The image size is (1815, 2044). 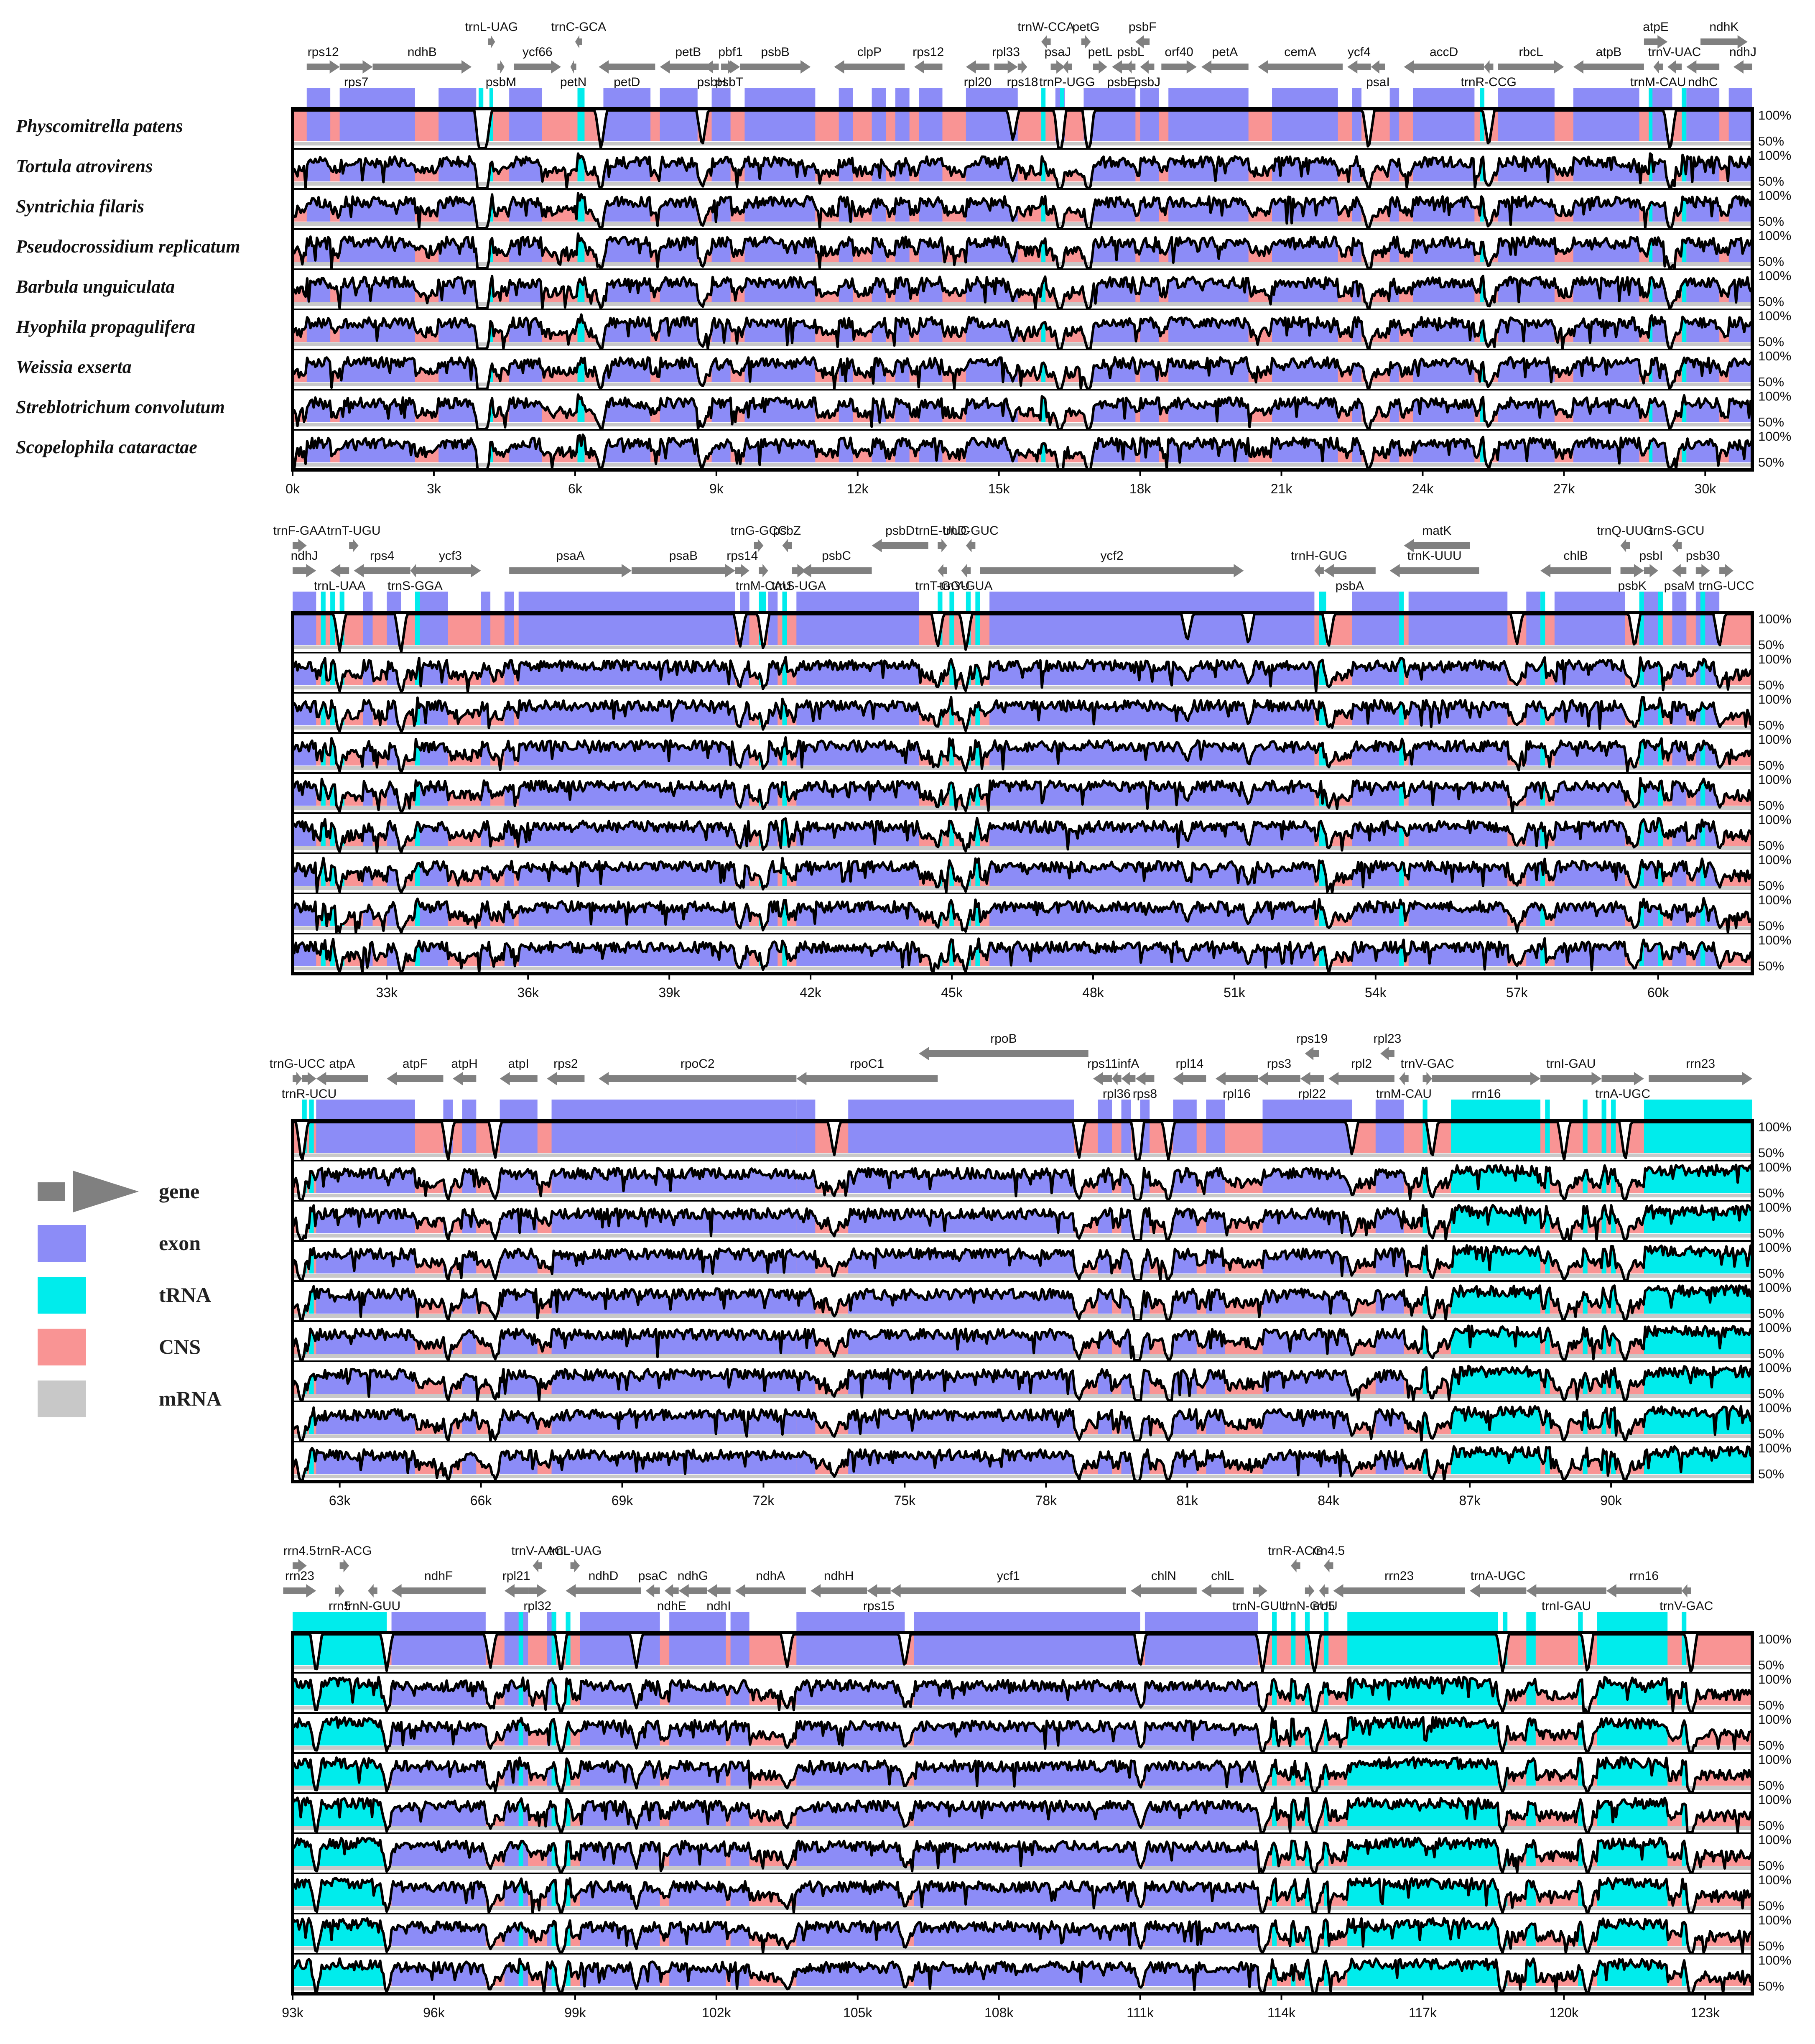 I want to click on gene-label: psbK, so click(x=1632, y=586).